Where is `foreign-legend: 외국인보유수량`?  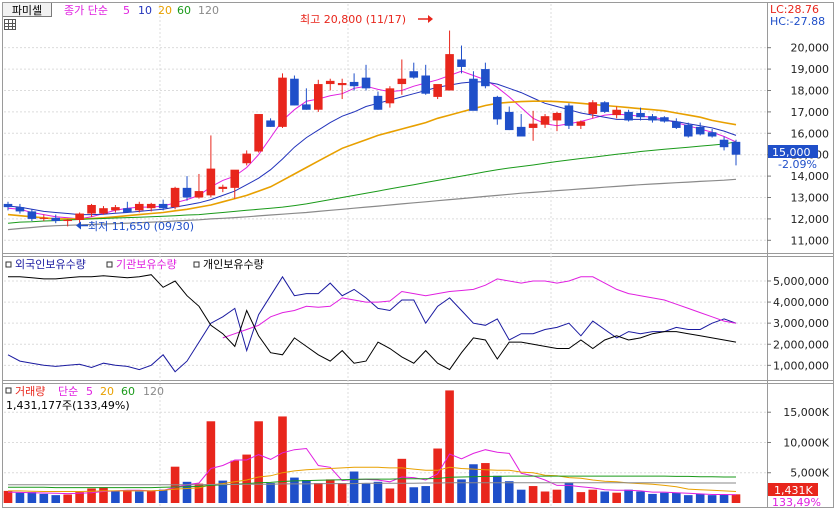 foreign-legend: 외국인보유수량 is located at coordinates (50, 264).